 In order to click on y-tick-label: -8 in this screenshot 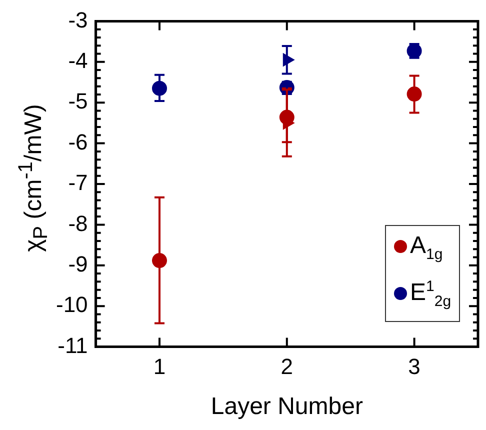, I will do `click(78, 223)`.